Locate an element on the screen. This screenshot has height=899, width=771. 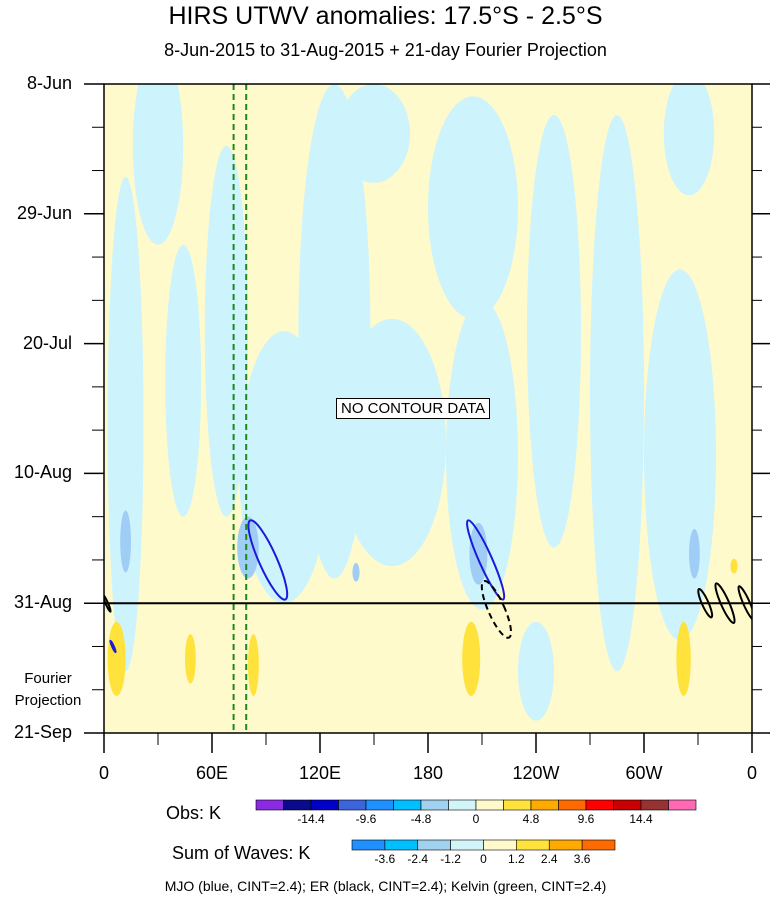
legend-tick-label: -9.6 is located at coordinates (366, 819).